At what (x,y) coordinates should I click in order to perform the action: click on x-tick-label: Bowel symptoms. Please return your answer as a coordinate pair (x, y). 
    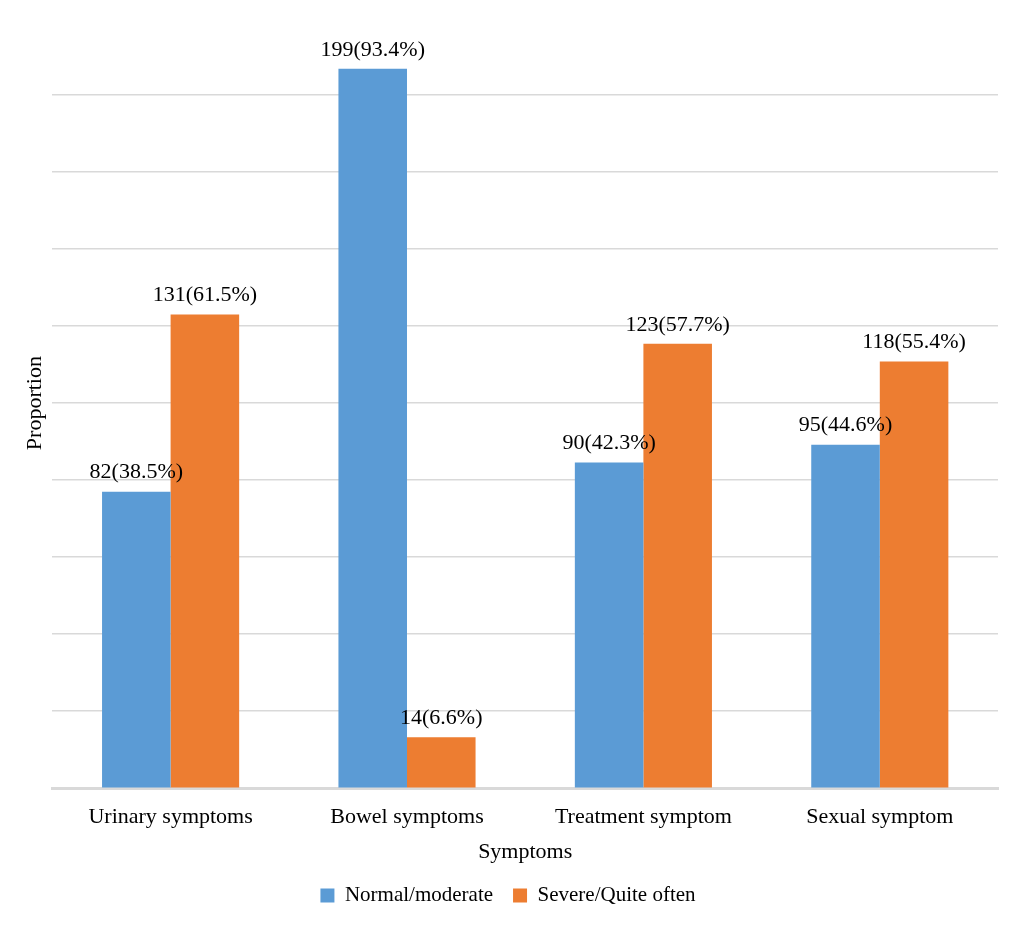
    Looking at the image, I should click on (407, 816).